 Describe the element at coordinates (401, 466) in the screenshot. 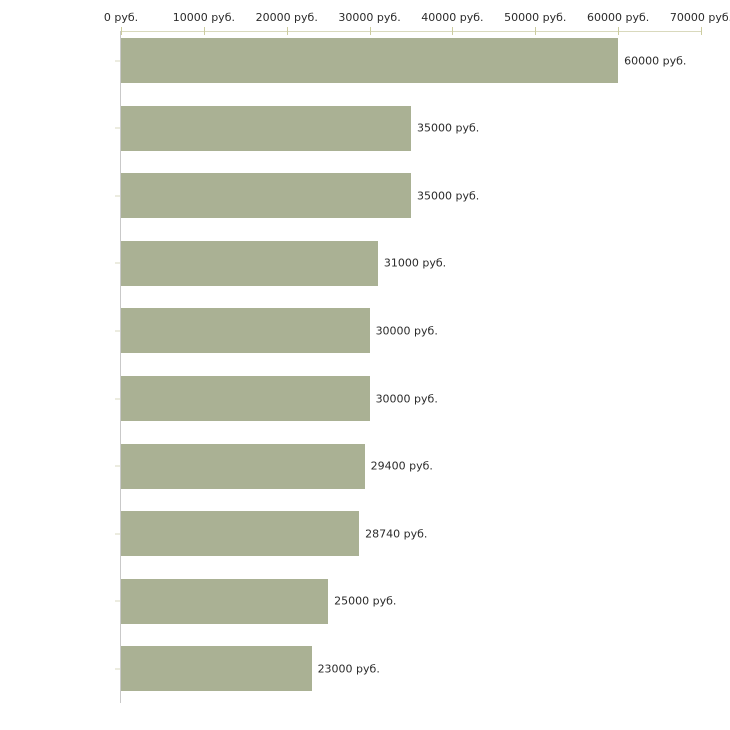

I see `value-label: 29400 руб.` at that location.